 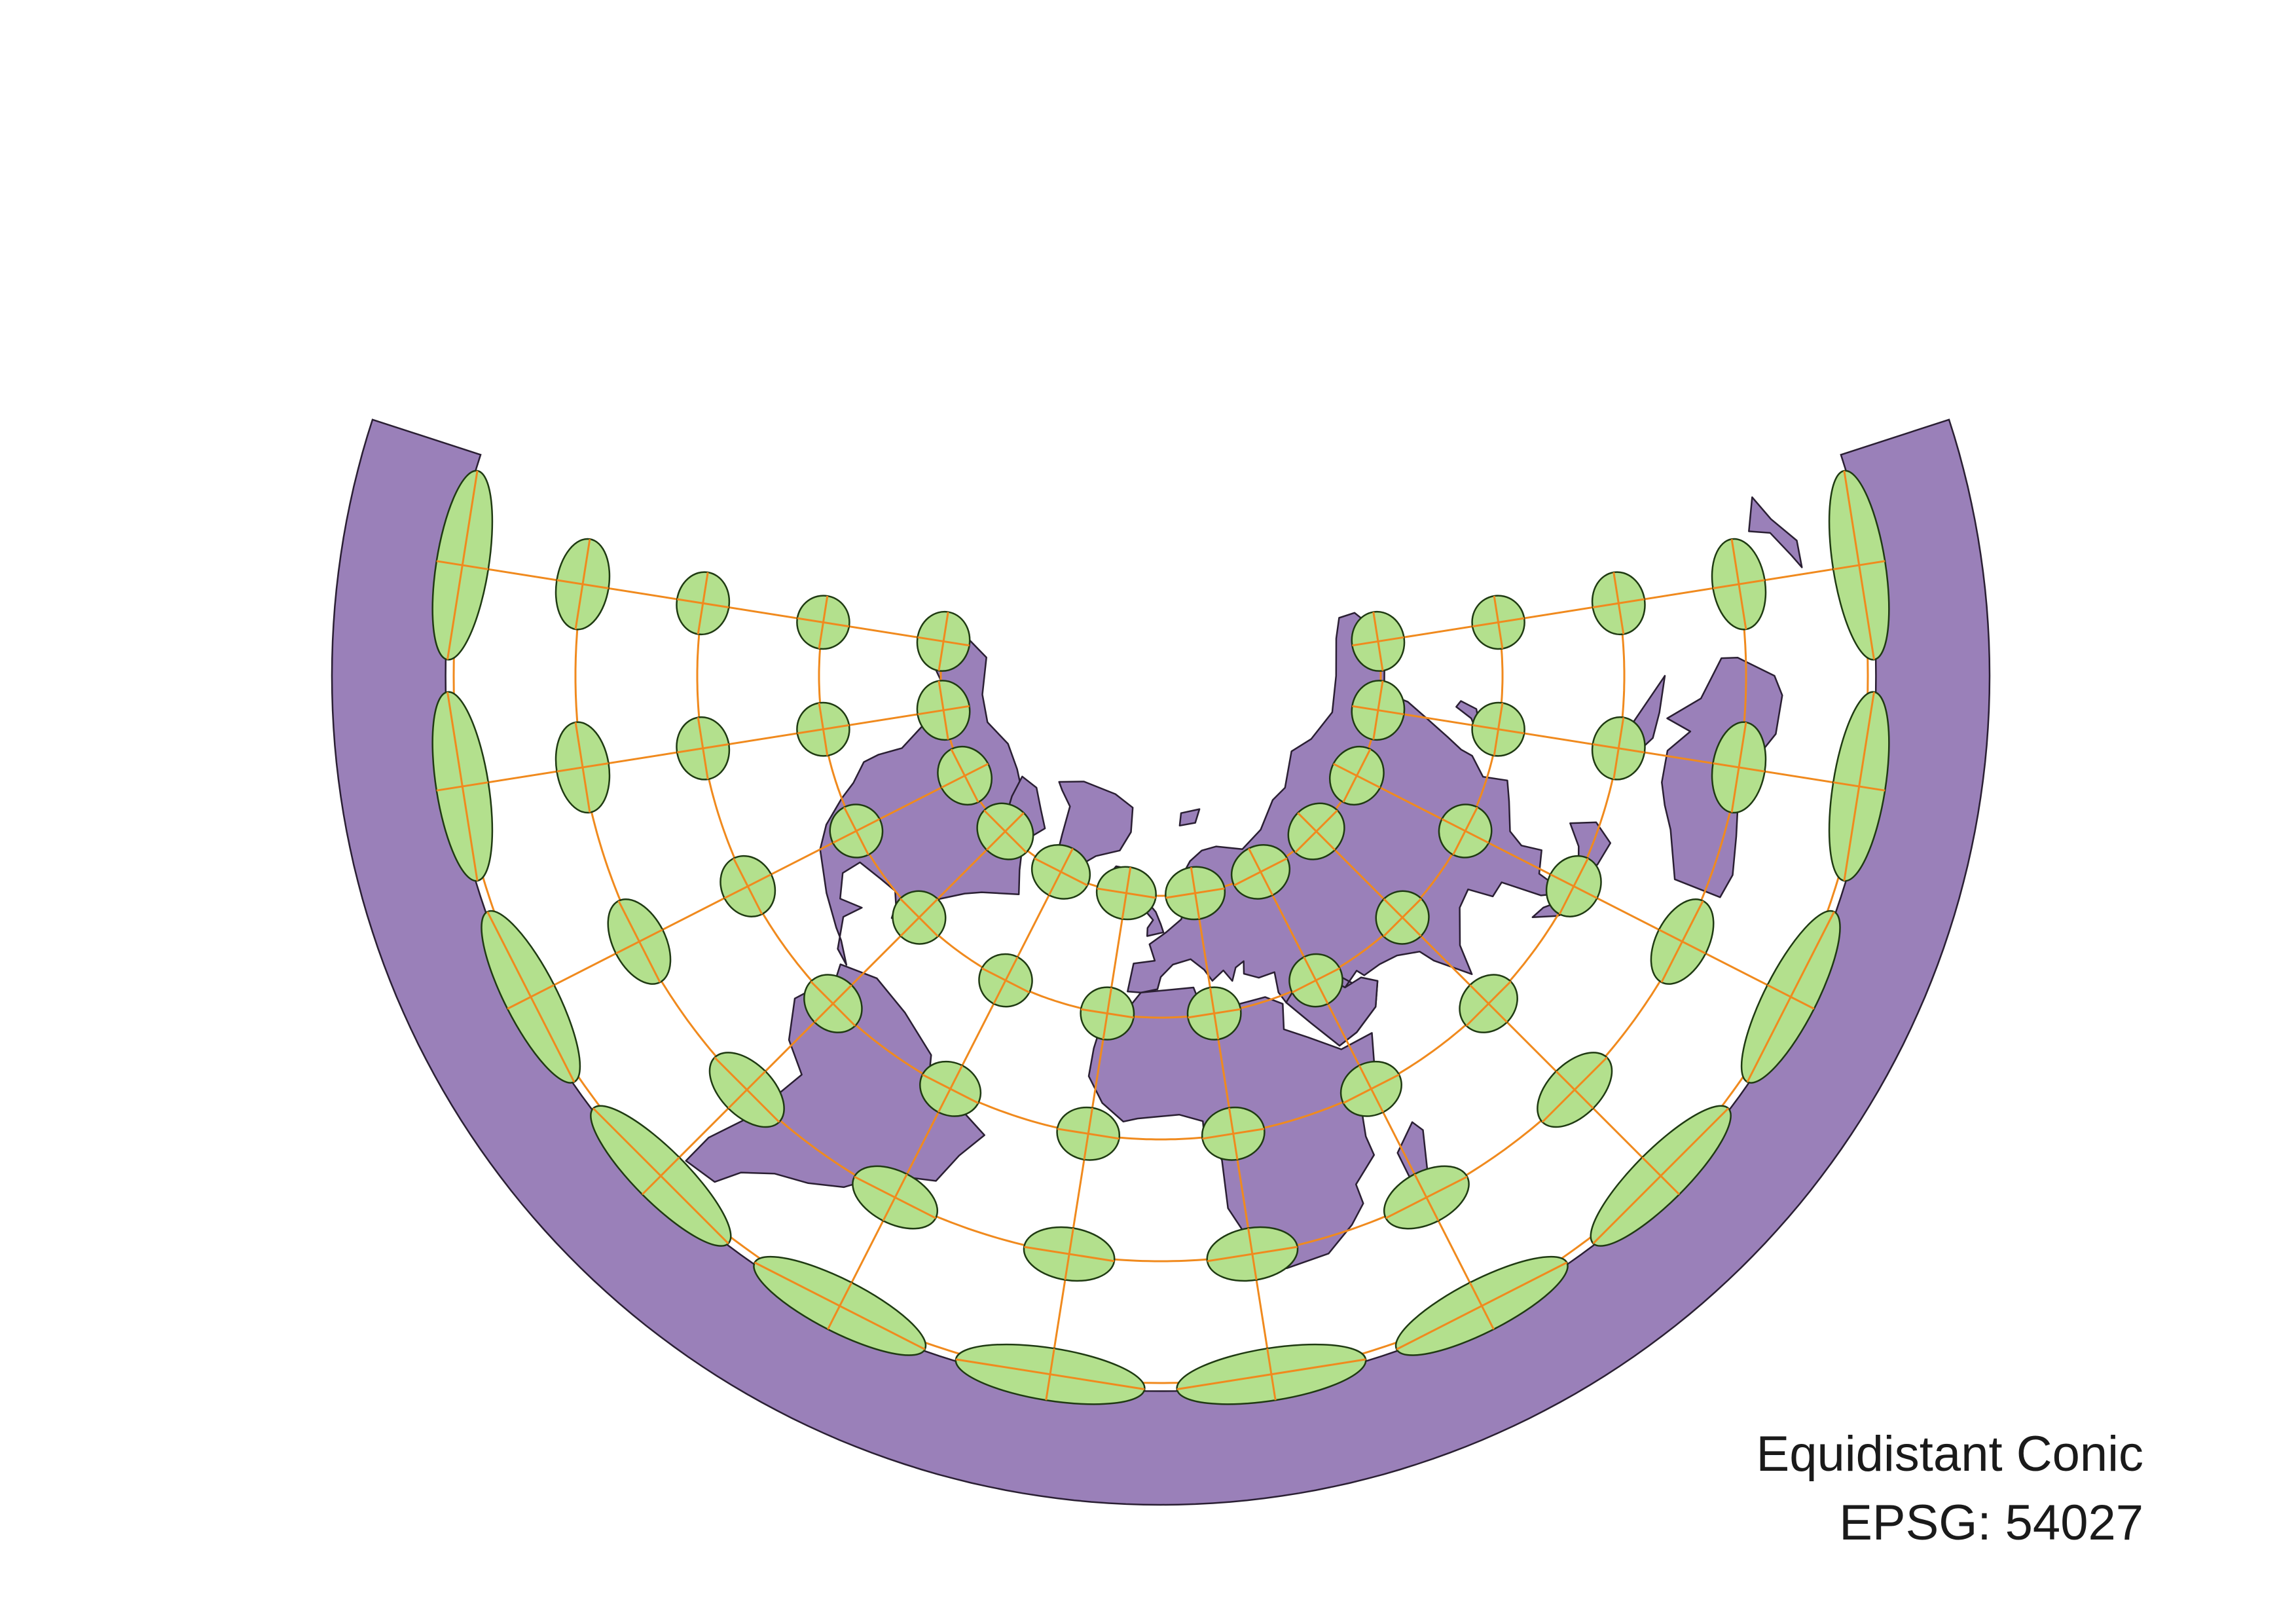 I want to click on new-zealand-landmass, so click(x=1775, y=532).